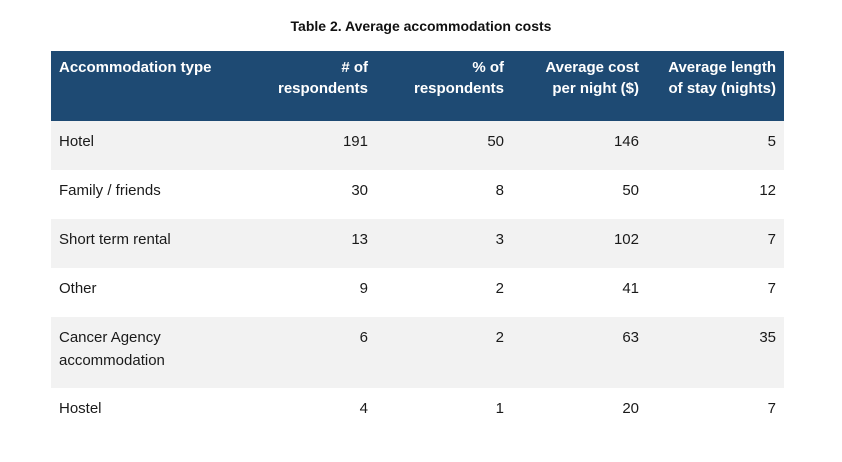 Image resolution: width=842 pixels, height=462 pixels. What do you see at coordinates (767, 337) in the screenshot?
I see `cell-stay: 35` at bounding box center [767, 337].